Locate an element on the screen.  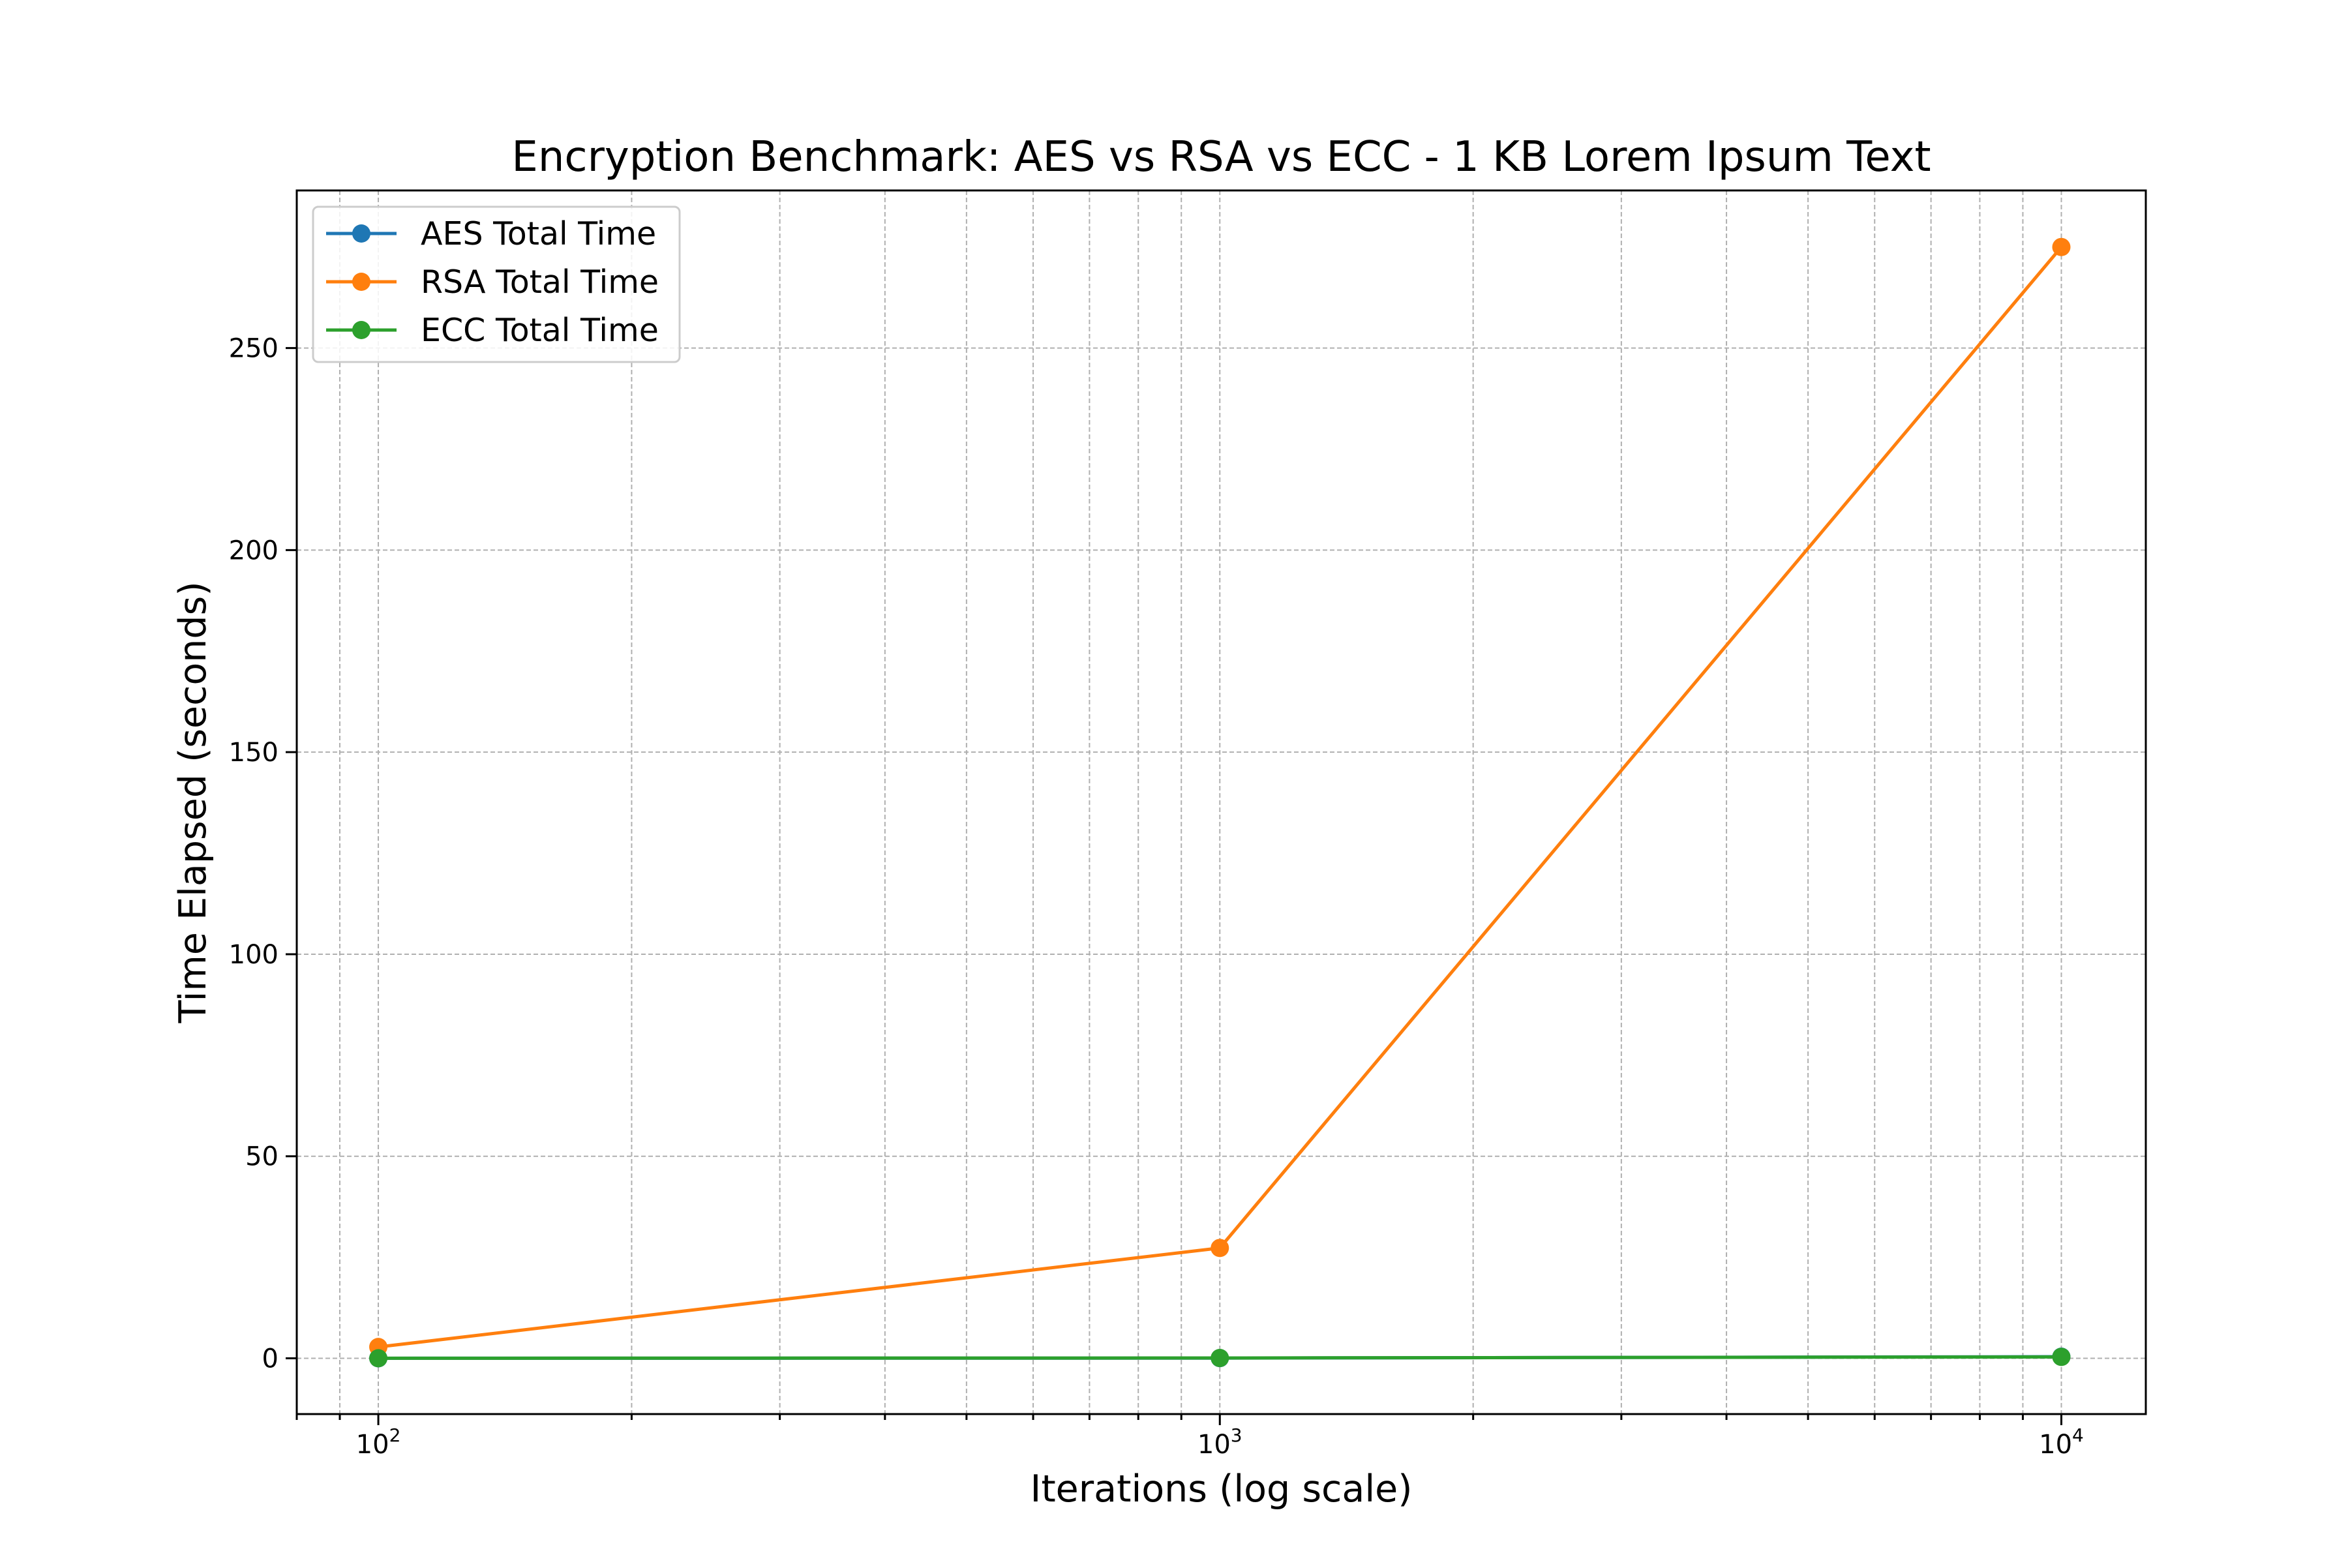
legend-box is located at coordinates (497, 284).